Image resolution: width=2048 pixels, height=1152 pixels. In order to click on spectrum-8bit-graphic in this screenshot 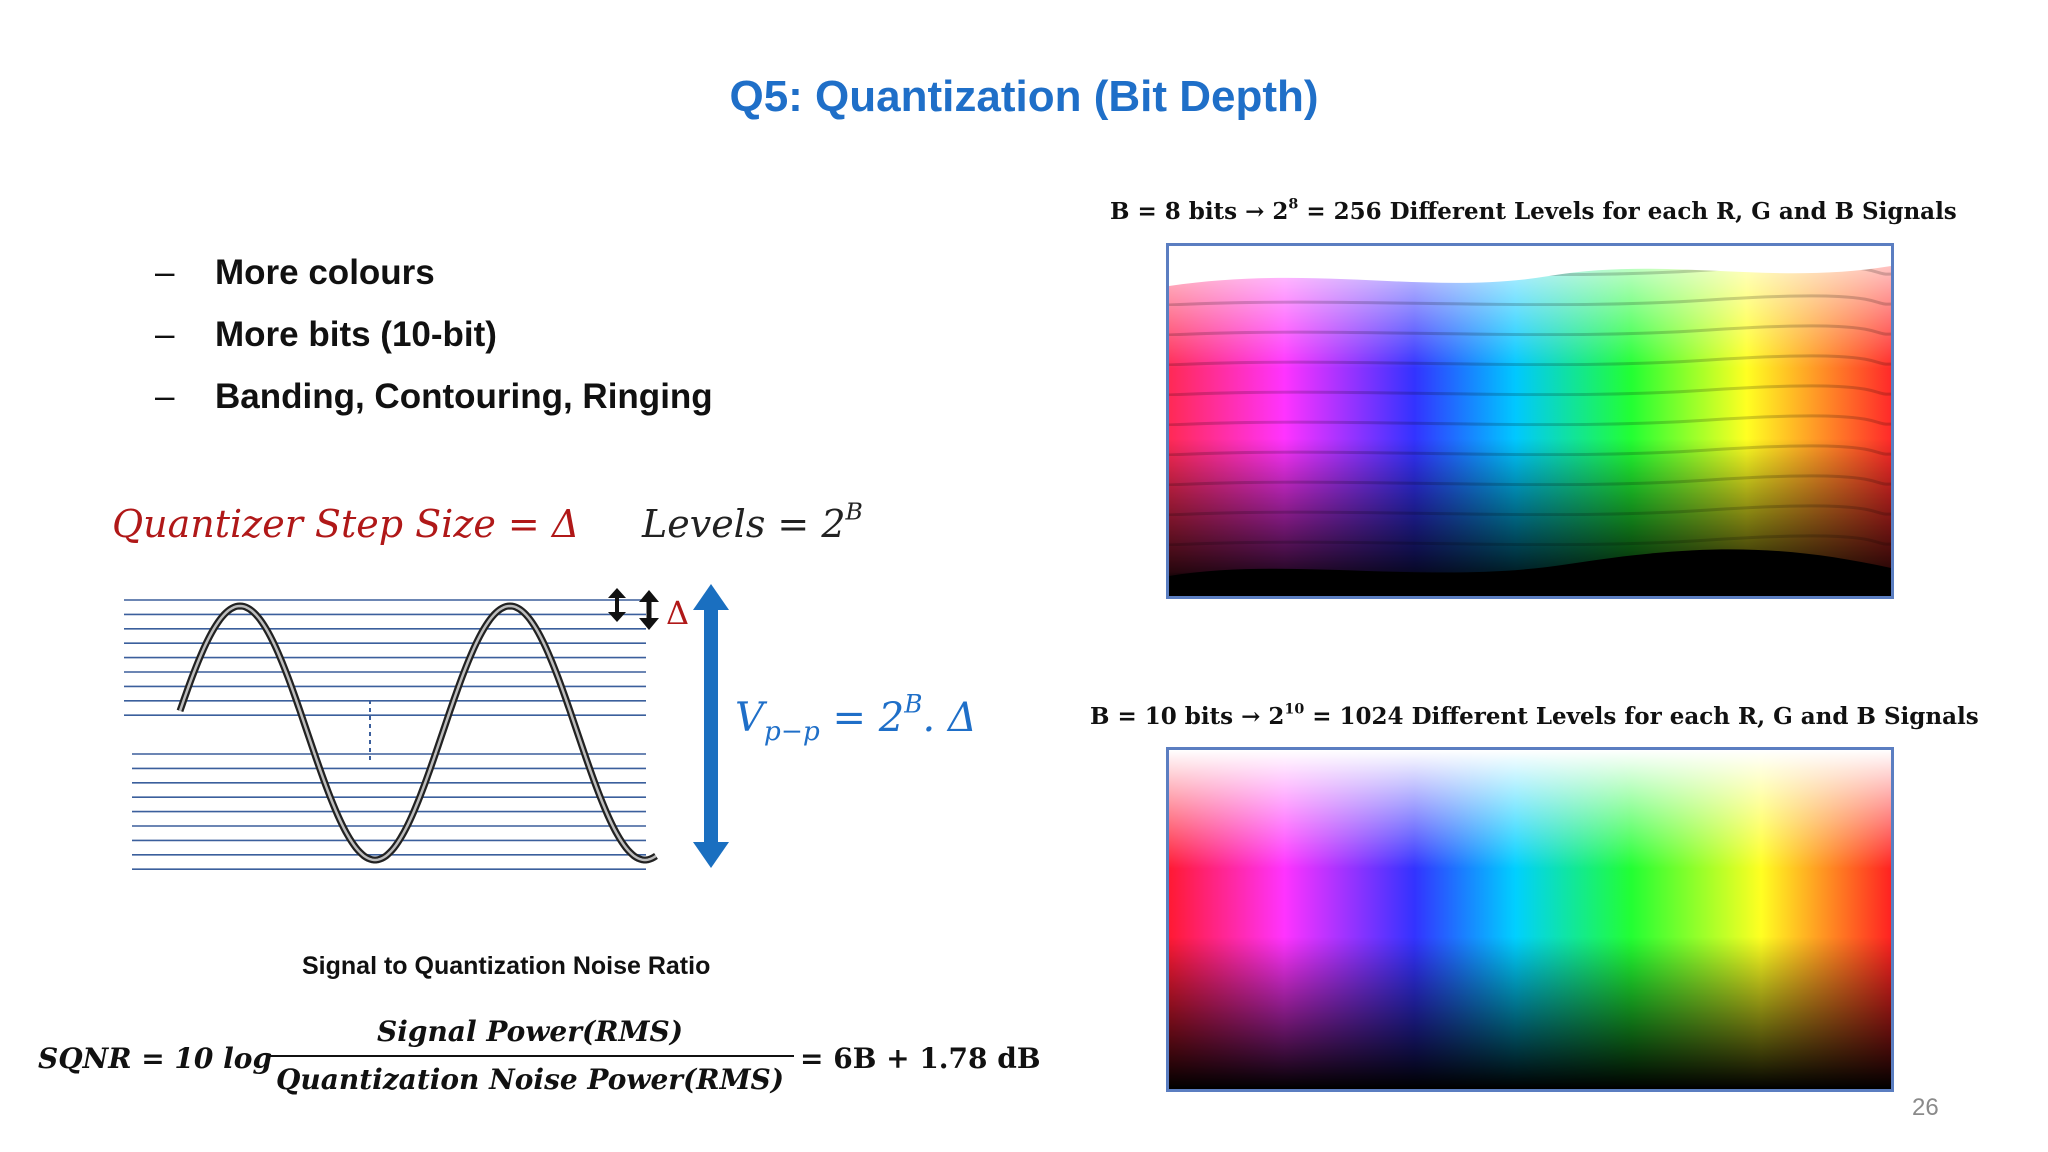, I will do `click(1530, 421)`.